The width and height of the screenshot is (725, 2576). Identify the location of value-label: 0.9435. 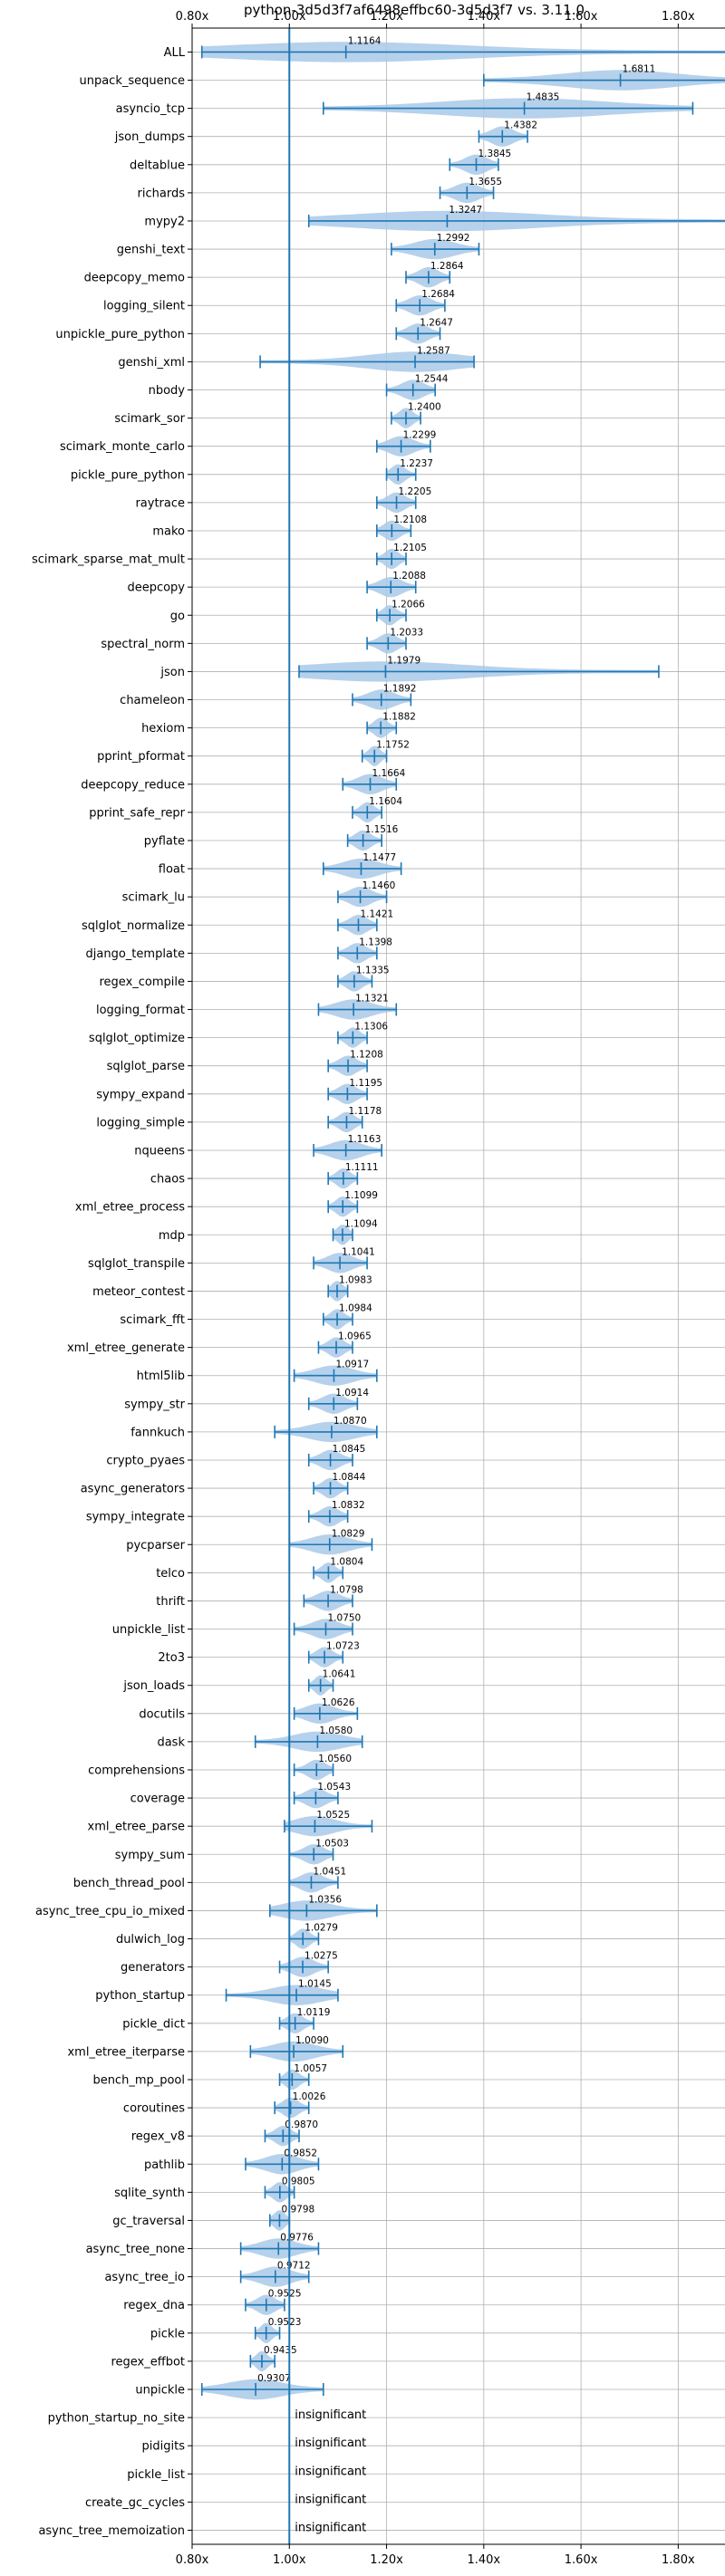
(280, 2350).